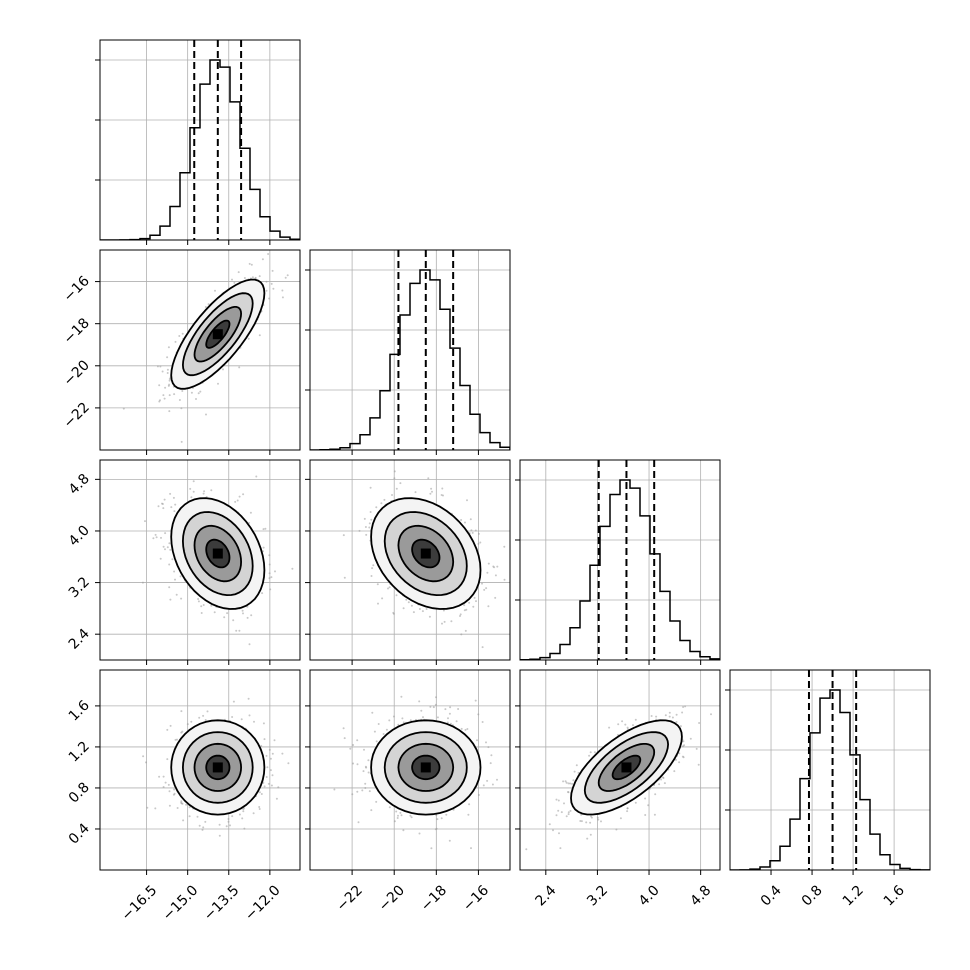 The width and height of the screenshot is (970, 970). Describe the element at coordinates (828, 789) in the screenshot. I see `panel-3-3: 0.4 0.8 1.2 1.6` at that location.